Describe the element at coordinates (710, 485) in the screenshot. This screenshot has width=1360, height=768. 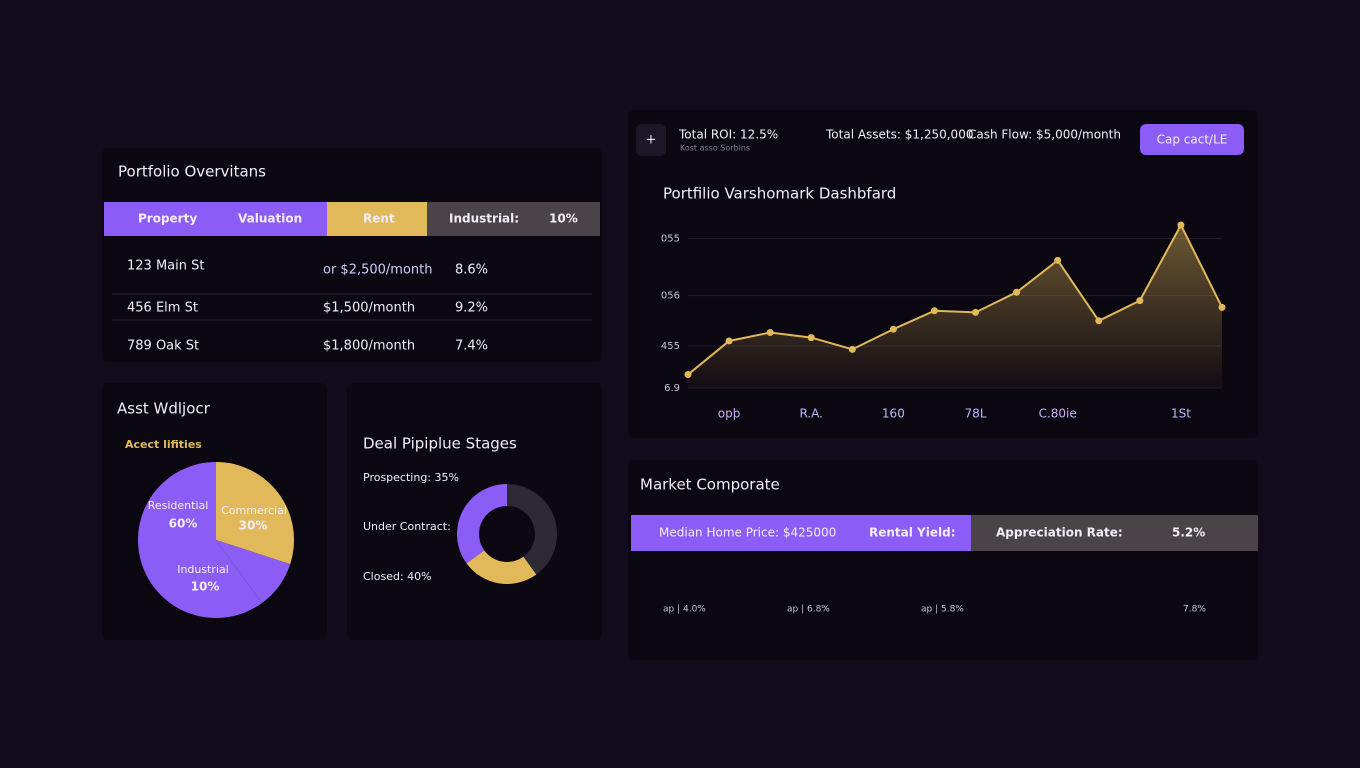
I see `panel-title: Market Comporate` at that location.